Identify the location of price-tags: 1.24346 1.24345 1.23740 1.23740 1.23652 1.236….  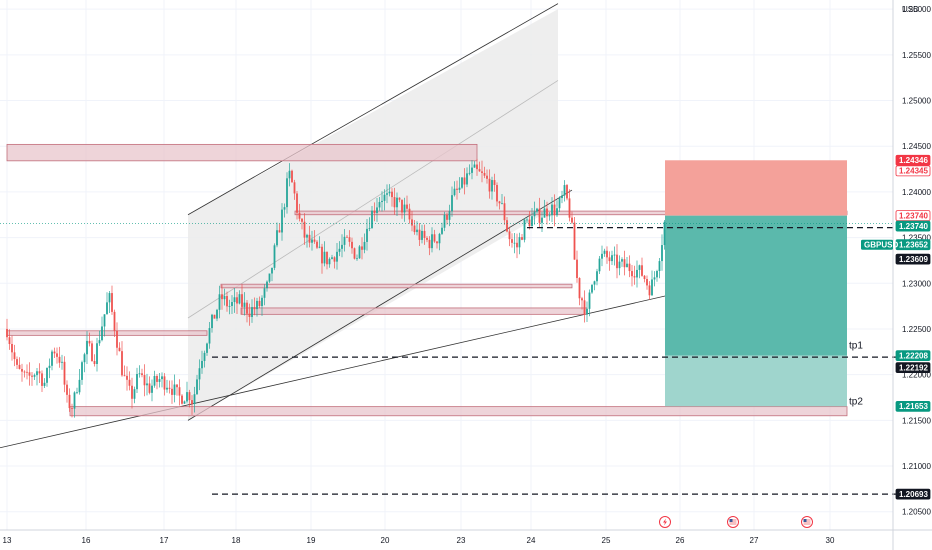
(896, 327).